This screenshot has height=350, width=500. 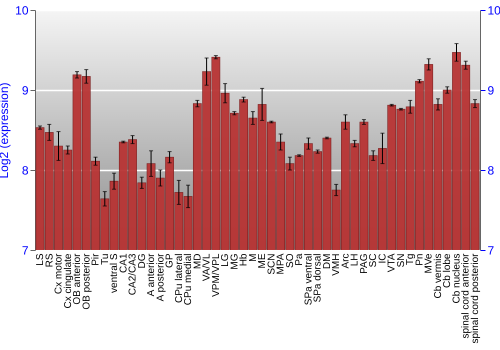 What do you see at coordinates (300, 259) in the screenshot?
I see `x-tick-label: Pa` at bounding box center [300, 259].